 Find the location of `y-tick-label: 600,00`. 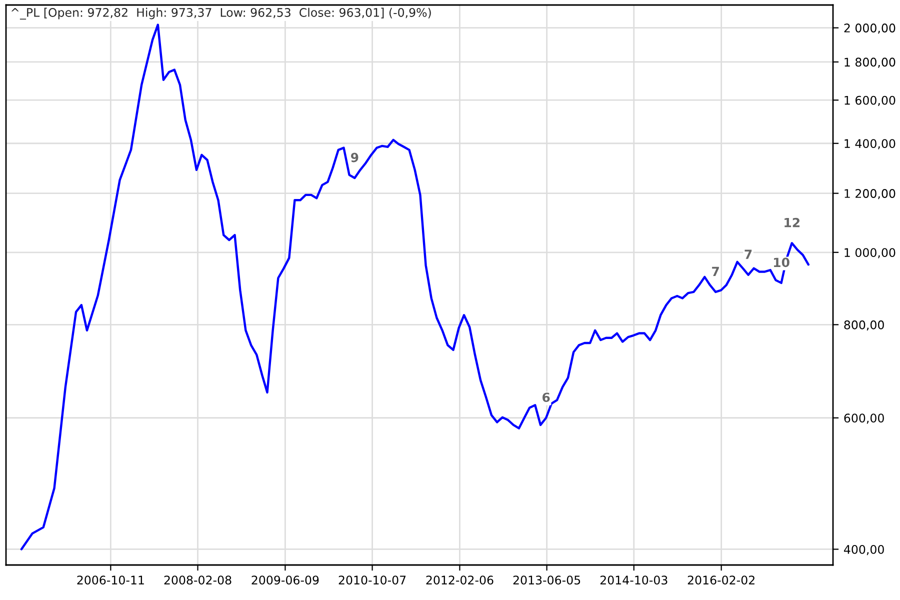

y-tick-label: 600,00 is located at coordinates (864, 419).